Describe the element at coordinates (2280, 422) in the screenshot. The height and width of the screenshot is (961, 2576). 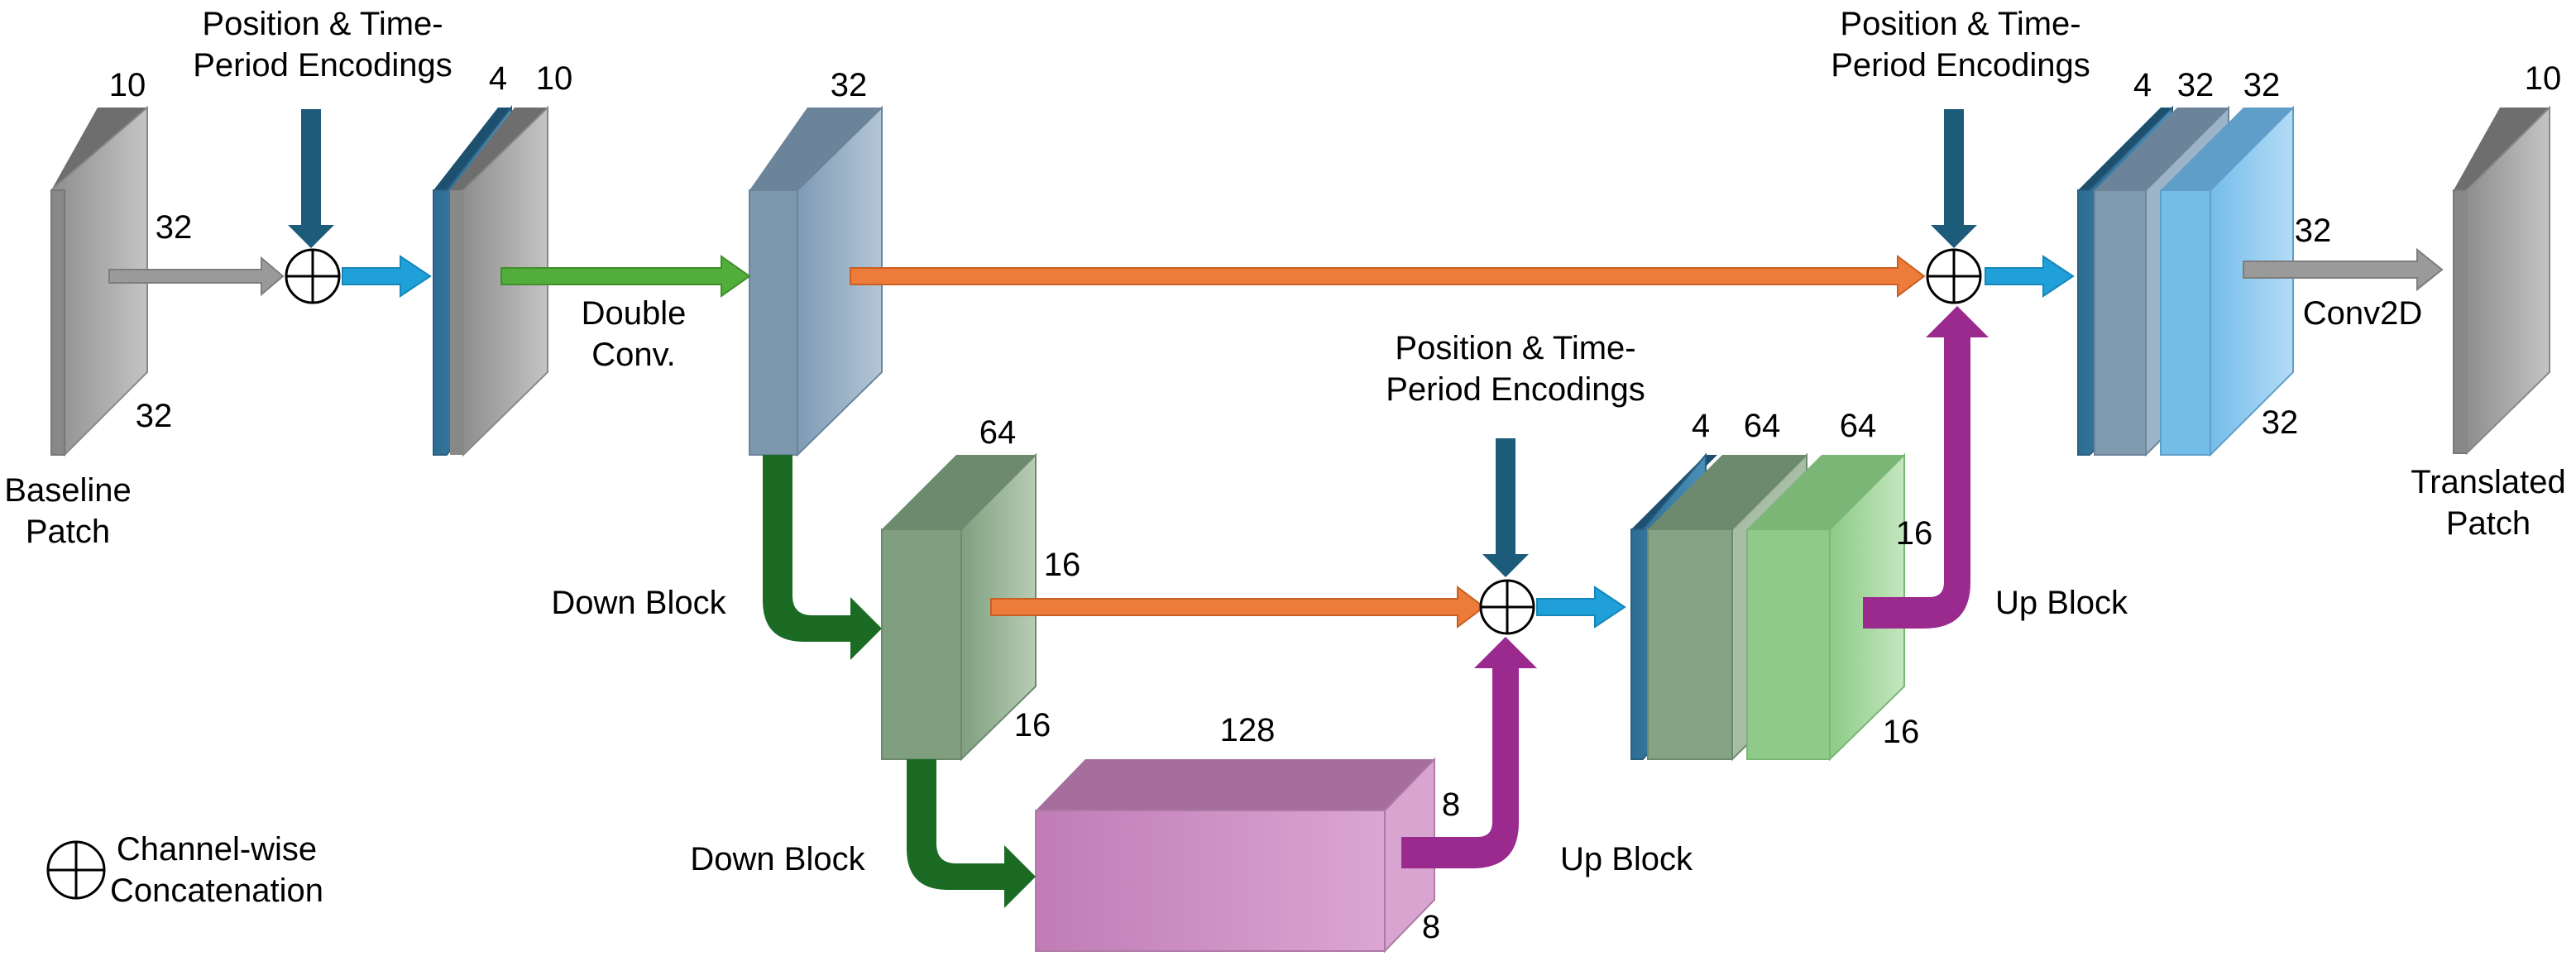
I see `dim-up2-height: 32` at that location.